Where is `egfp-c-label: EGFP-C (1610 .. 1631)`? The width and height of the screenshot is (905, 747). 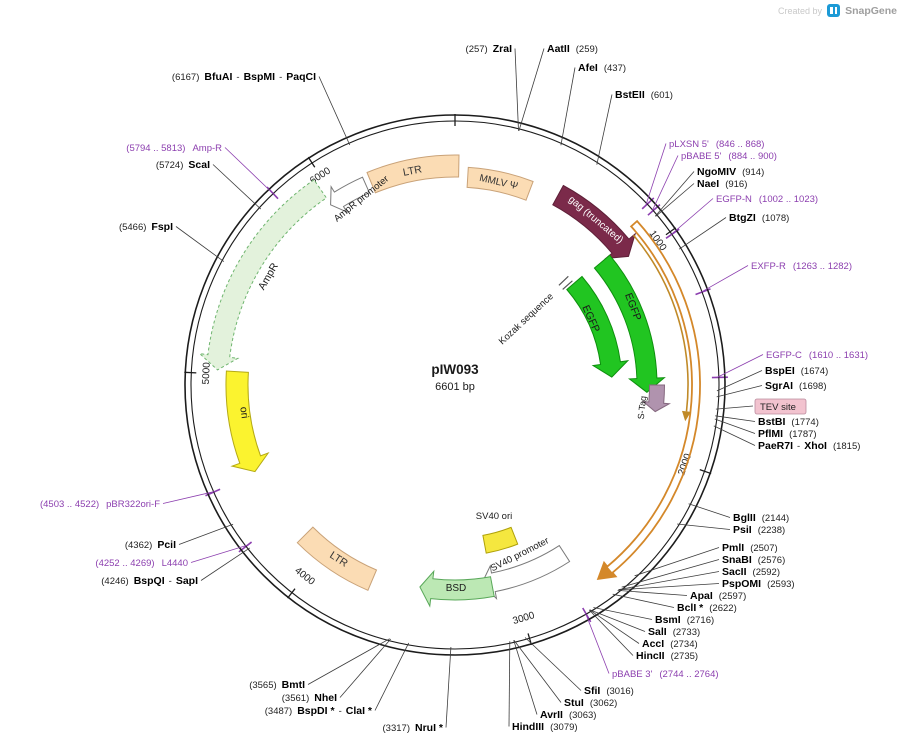
egfp-c-label: EGFP-C (1610 .. 1631) is located at coordinates (817, 355).